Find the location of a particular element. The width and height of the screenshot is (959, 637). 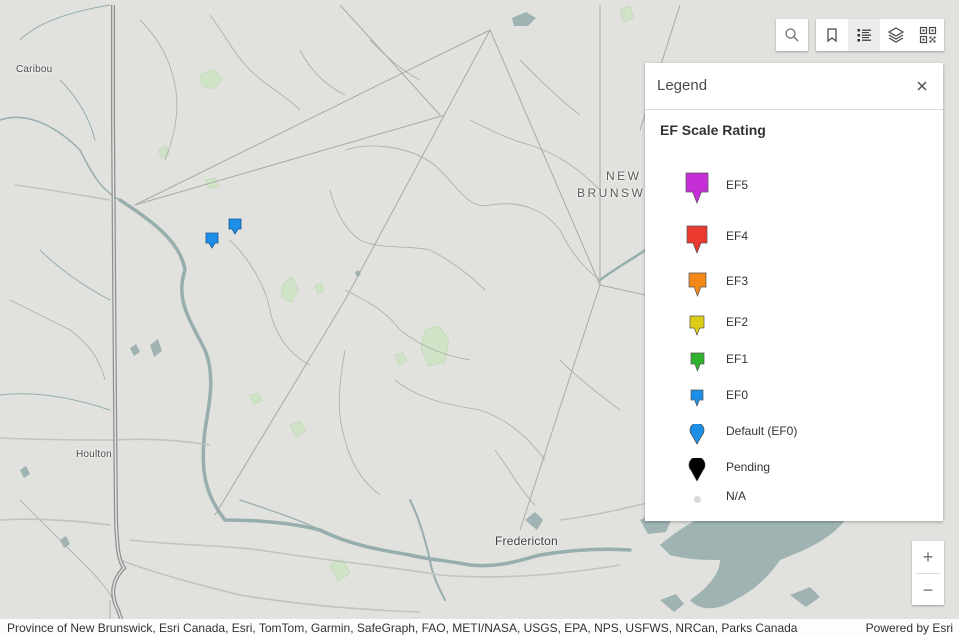

legend-item: EF3 is located at coordinates (794, 284).